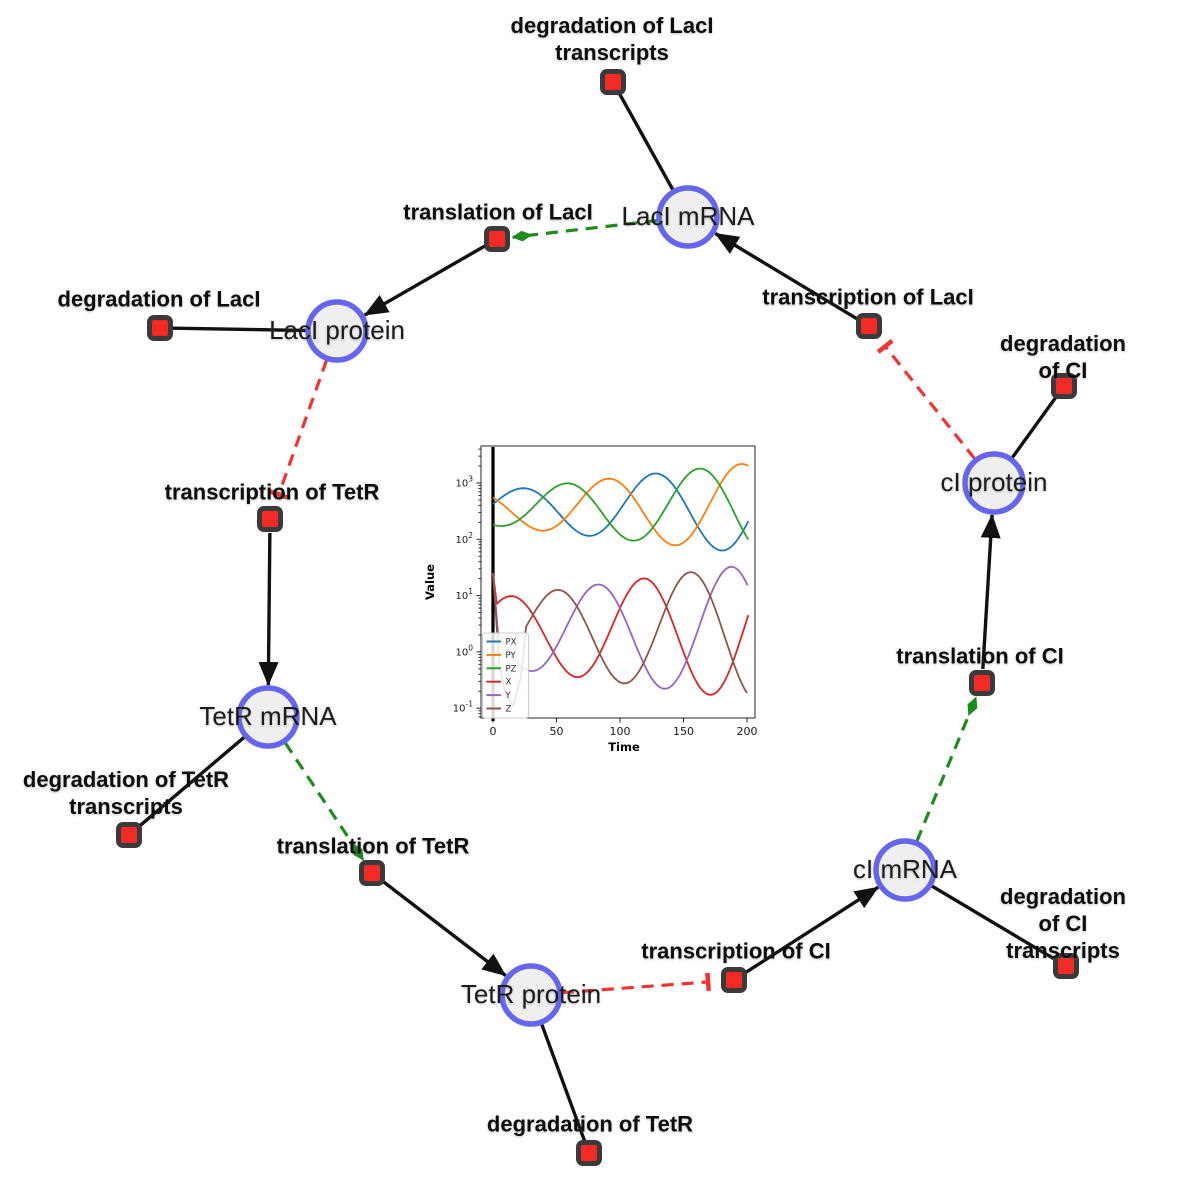 This screenshot has width=1189, height=1200. I want to click on species-node-tetr_prot, so click(531, 995).